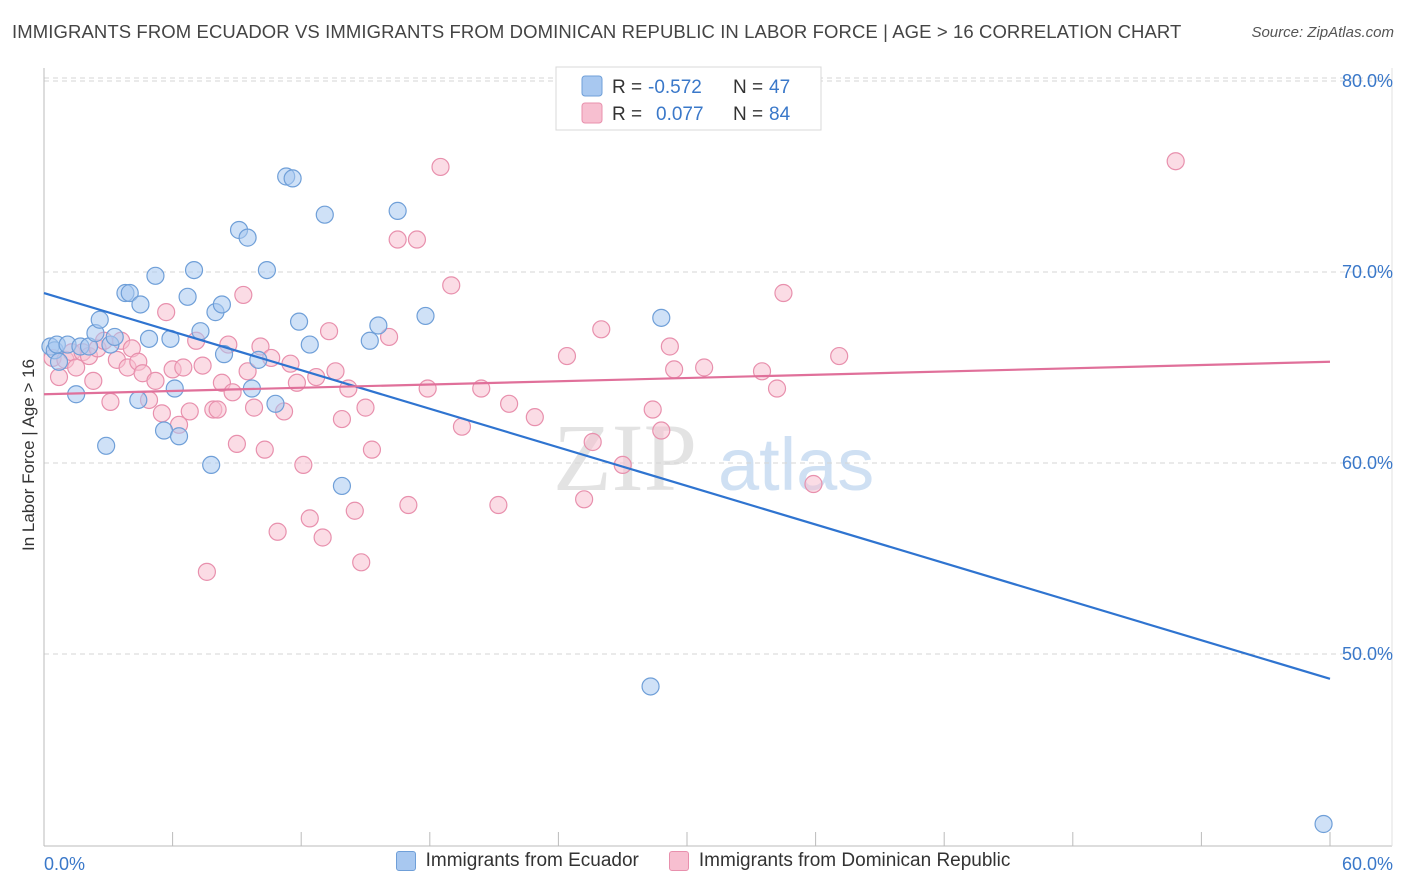 This screenshot has width=1406, height=892. Describe the element at coordinates (780, 114) in the screenshot. I see `n-value-dominican: 84` at that location.